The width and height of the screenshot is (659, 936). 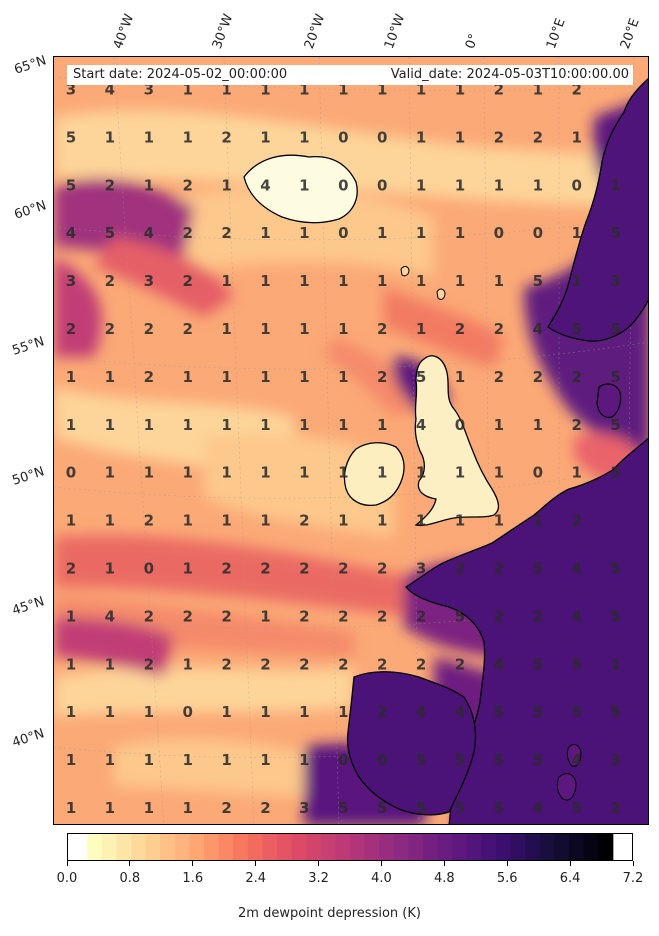 I want to click on lon-label-30w: 30°W, so click(x=223, y=31).